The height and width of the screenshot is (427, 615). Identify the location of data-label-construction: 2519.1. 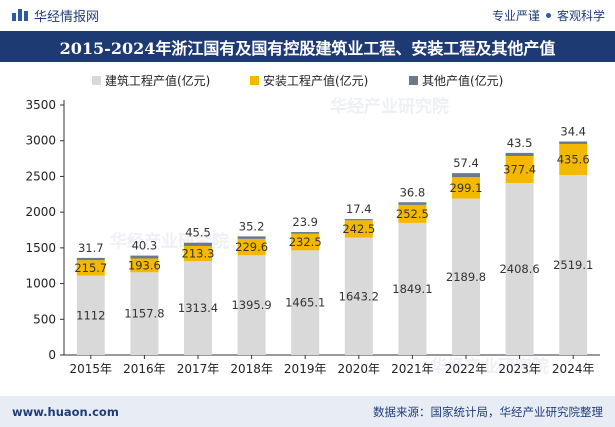
(573, 265).